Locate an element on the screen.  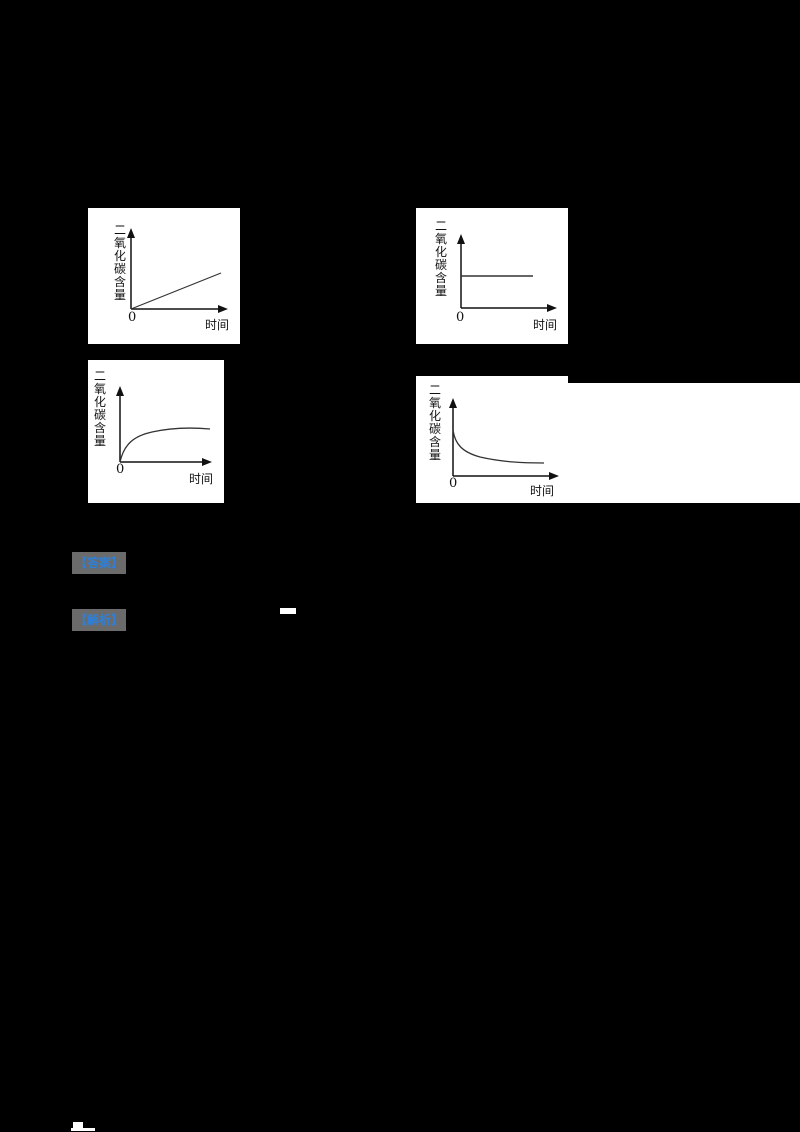
graph-c: 二氧化碳含量 0 时间 is located at coordinates (156, 431).